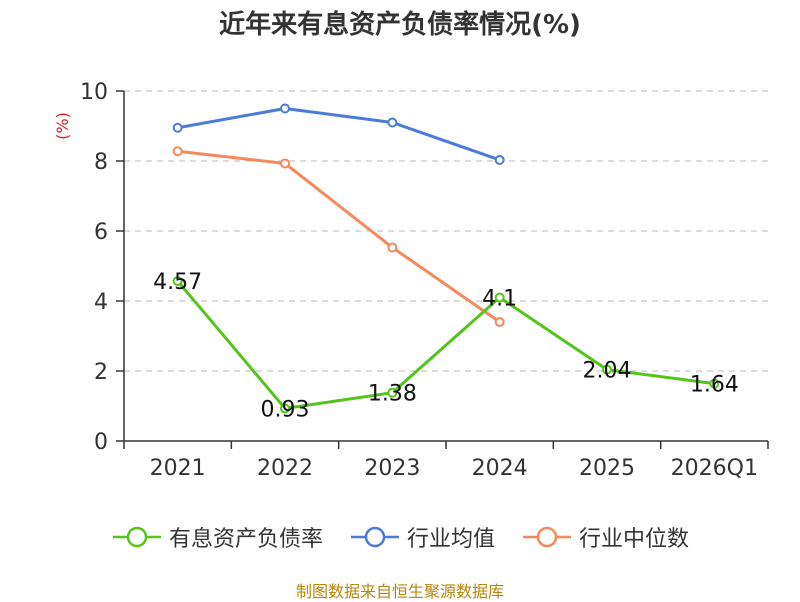 The width and height of the screenshot is (800, 602). What do you see at coordinates (607, 468) in the screenshot?
I see `x-tick-label-4: 2025` at bounding box center [607, 468].